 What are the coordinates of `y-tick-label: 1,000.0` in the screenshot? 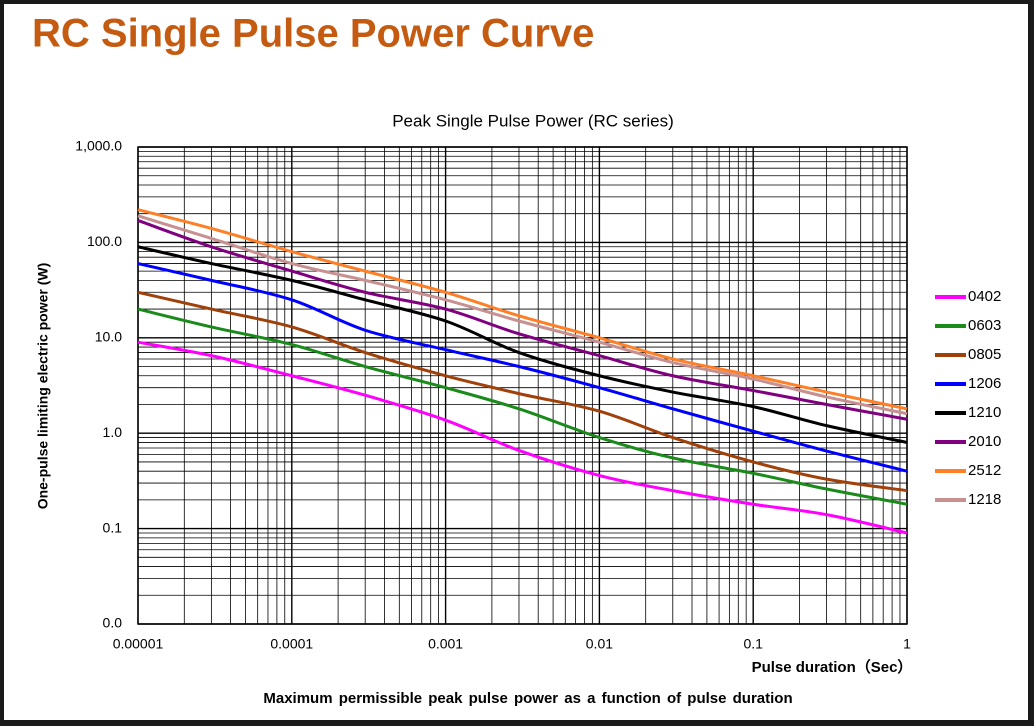 It's located at (98, 146).